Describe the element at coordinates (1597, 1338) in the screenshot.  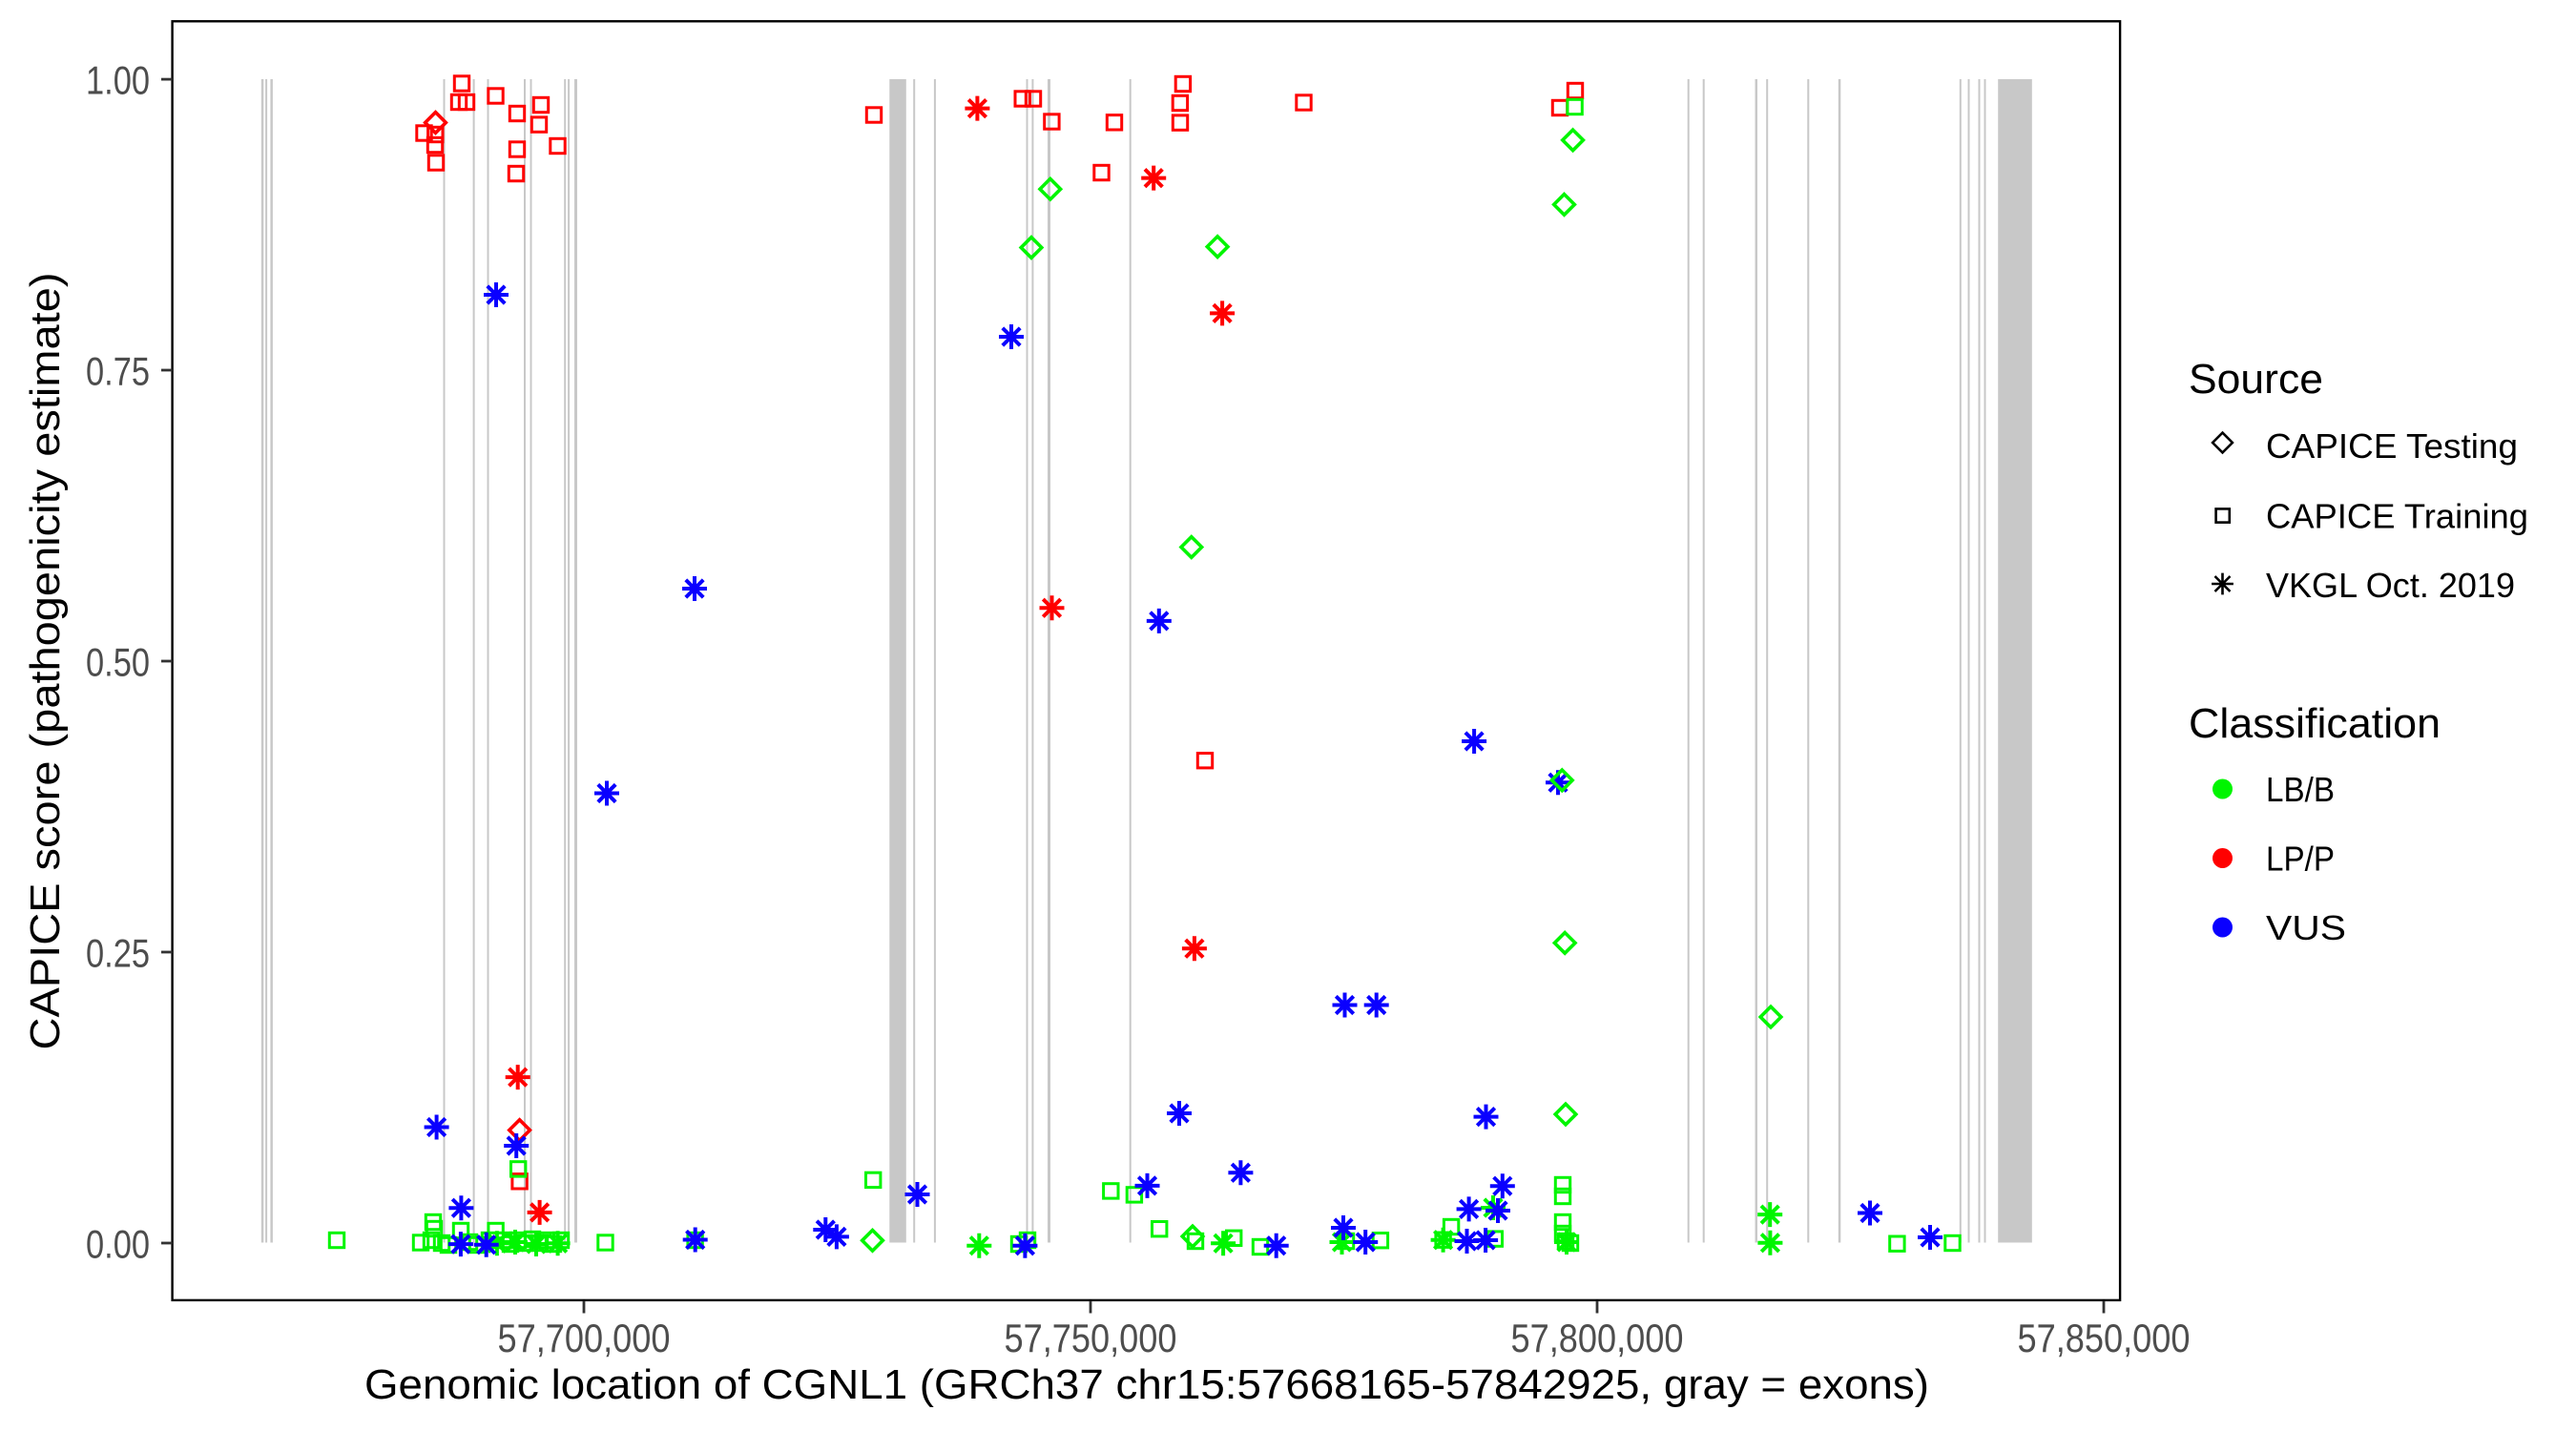
I see `svg-text: 57,800,000` at that location.